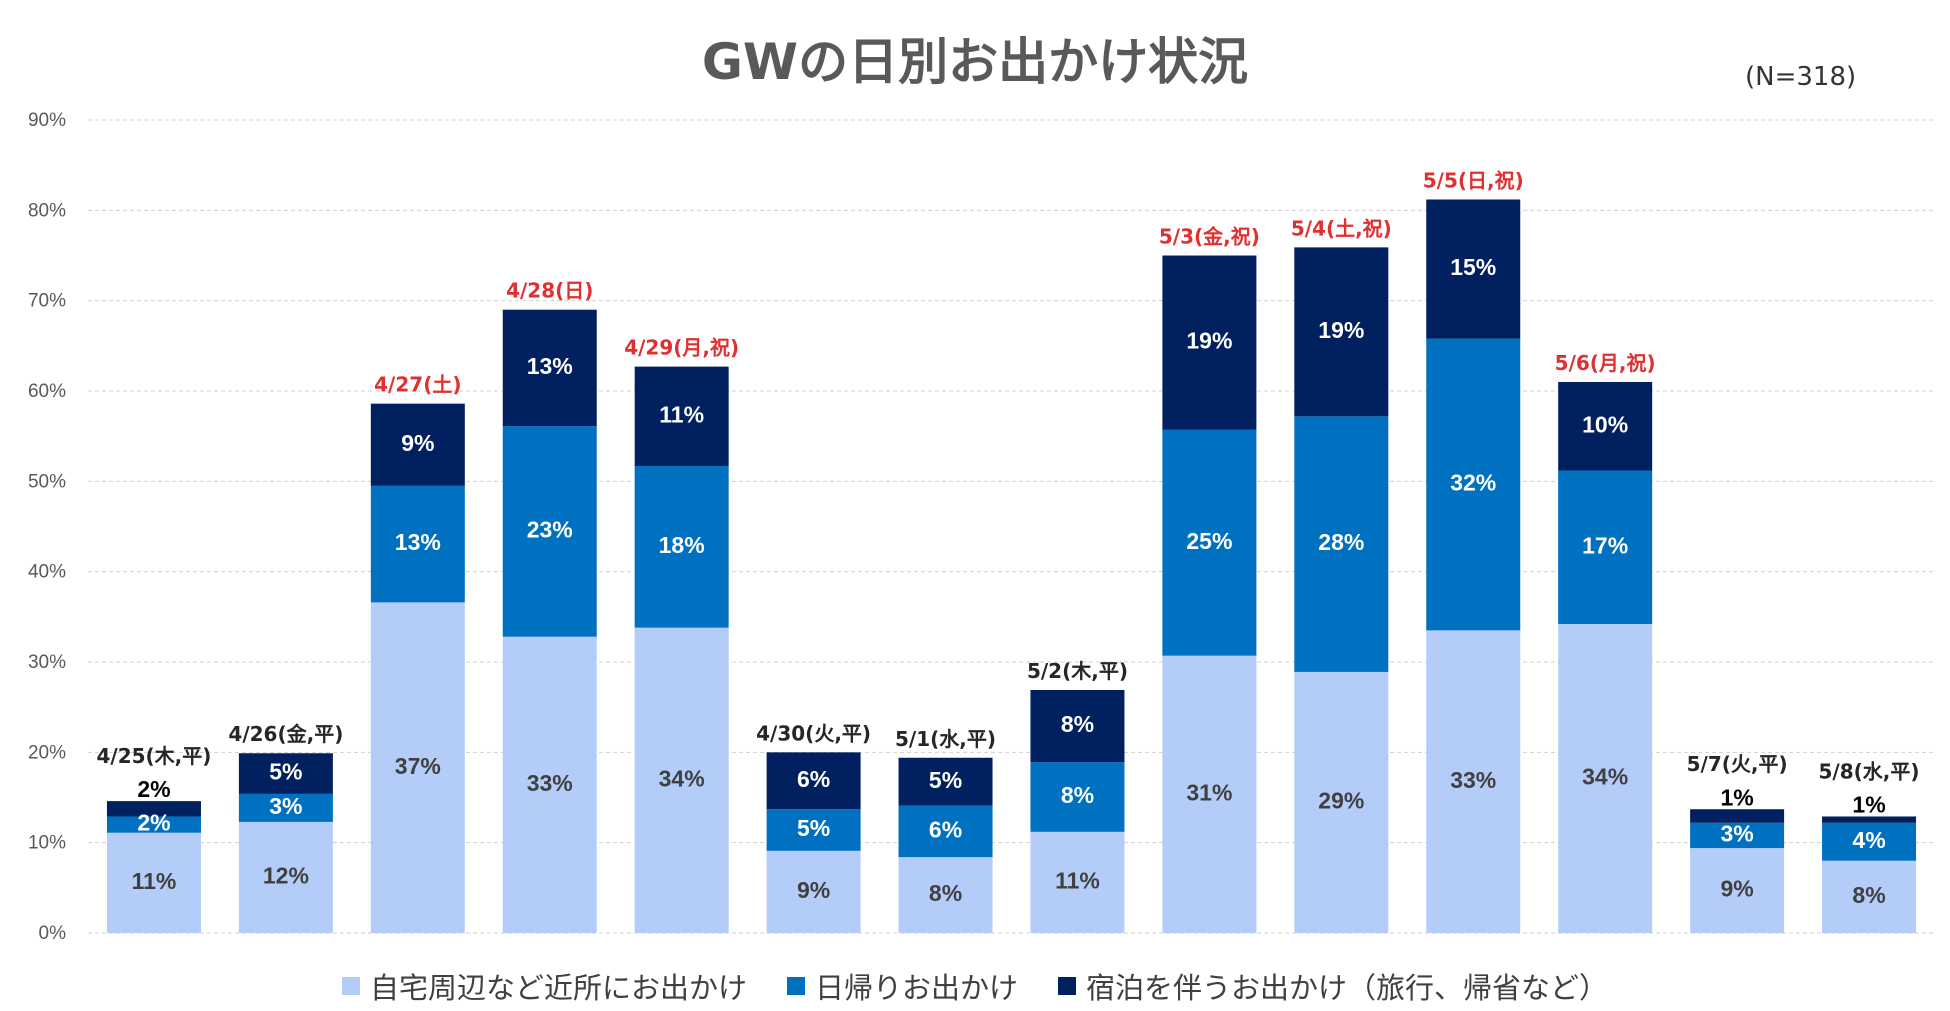  What do you see at coordinates (1605, 545) in the screenshot?
I see `data-label-day-trip: 17%` at bounding box center [1605, 545].